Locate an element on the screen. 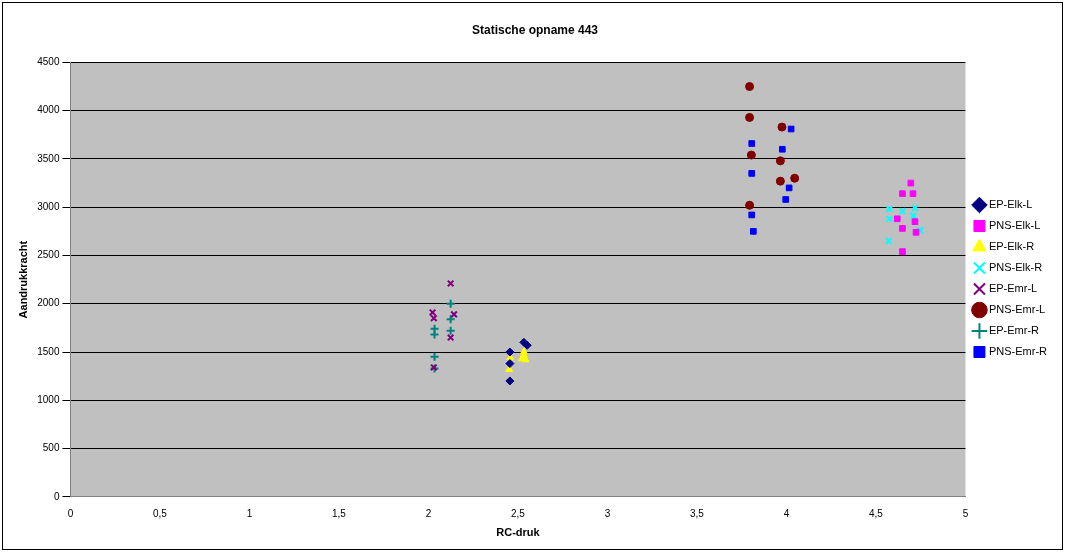 This screenshot has height=552, width=1065. y-tick-label: 2000 is located at coordinates (48, 303).